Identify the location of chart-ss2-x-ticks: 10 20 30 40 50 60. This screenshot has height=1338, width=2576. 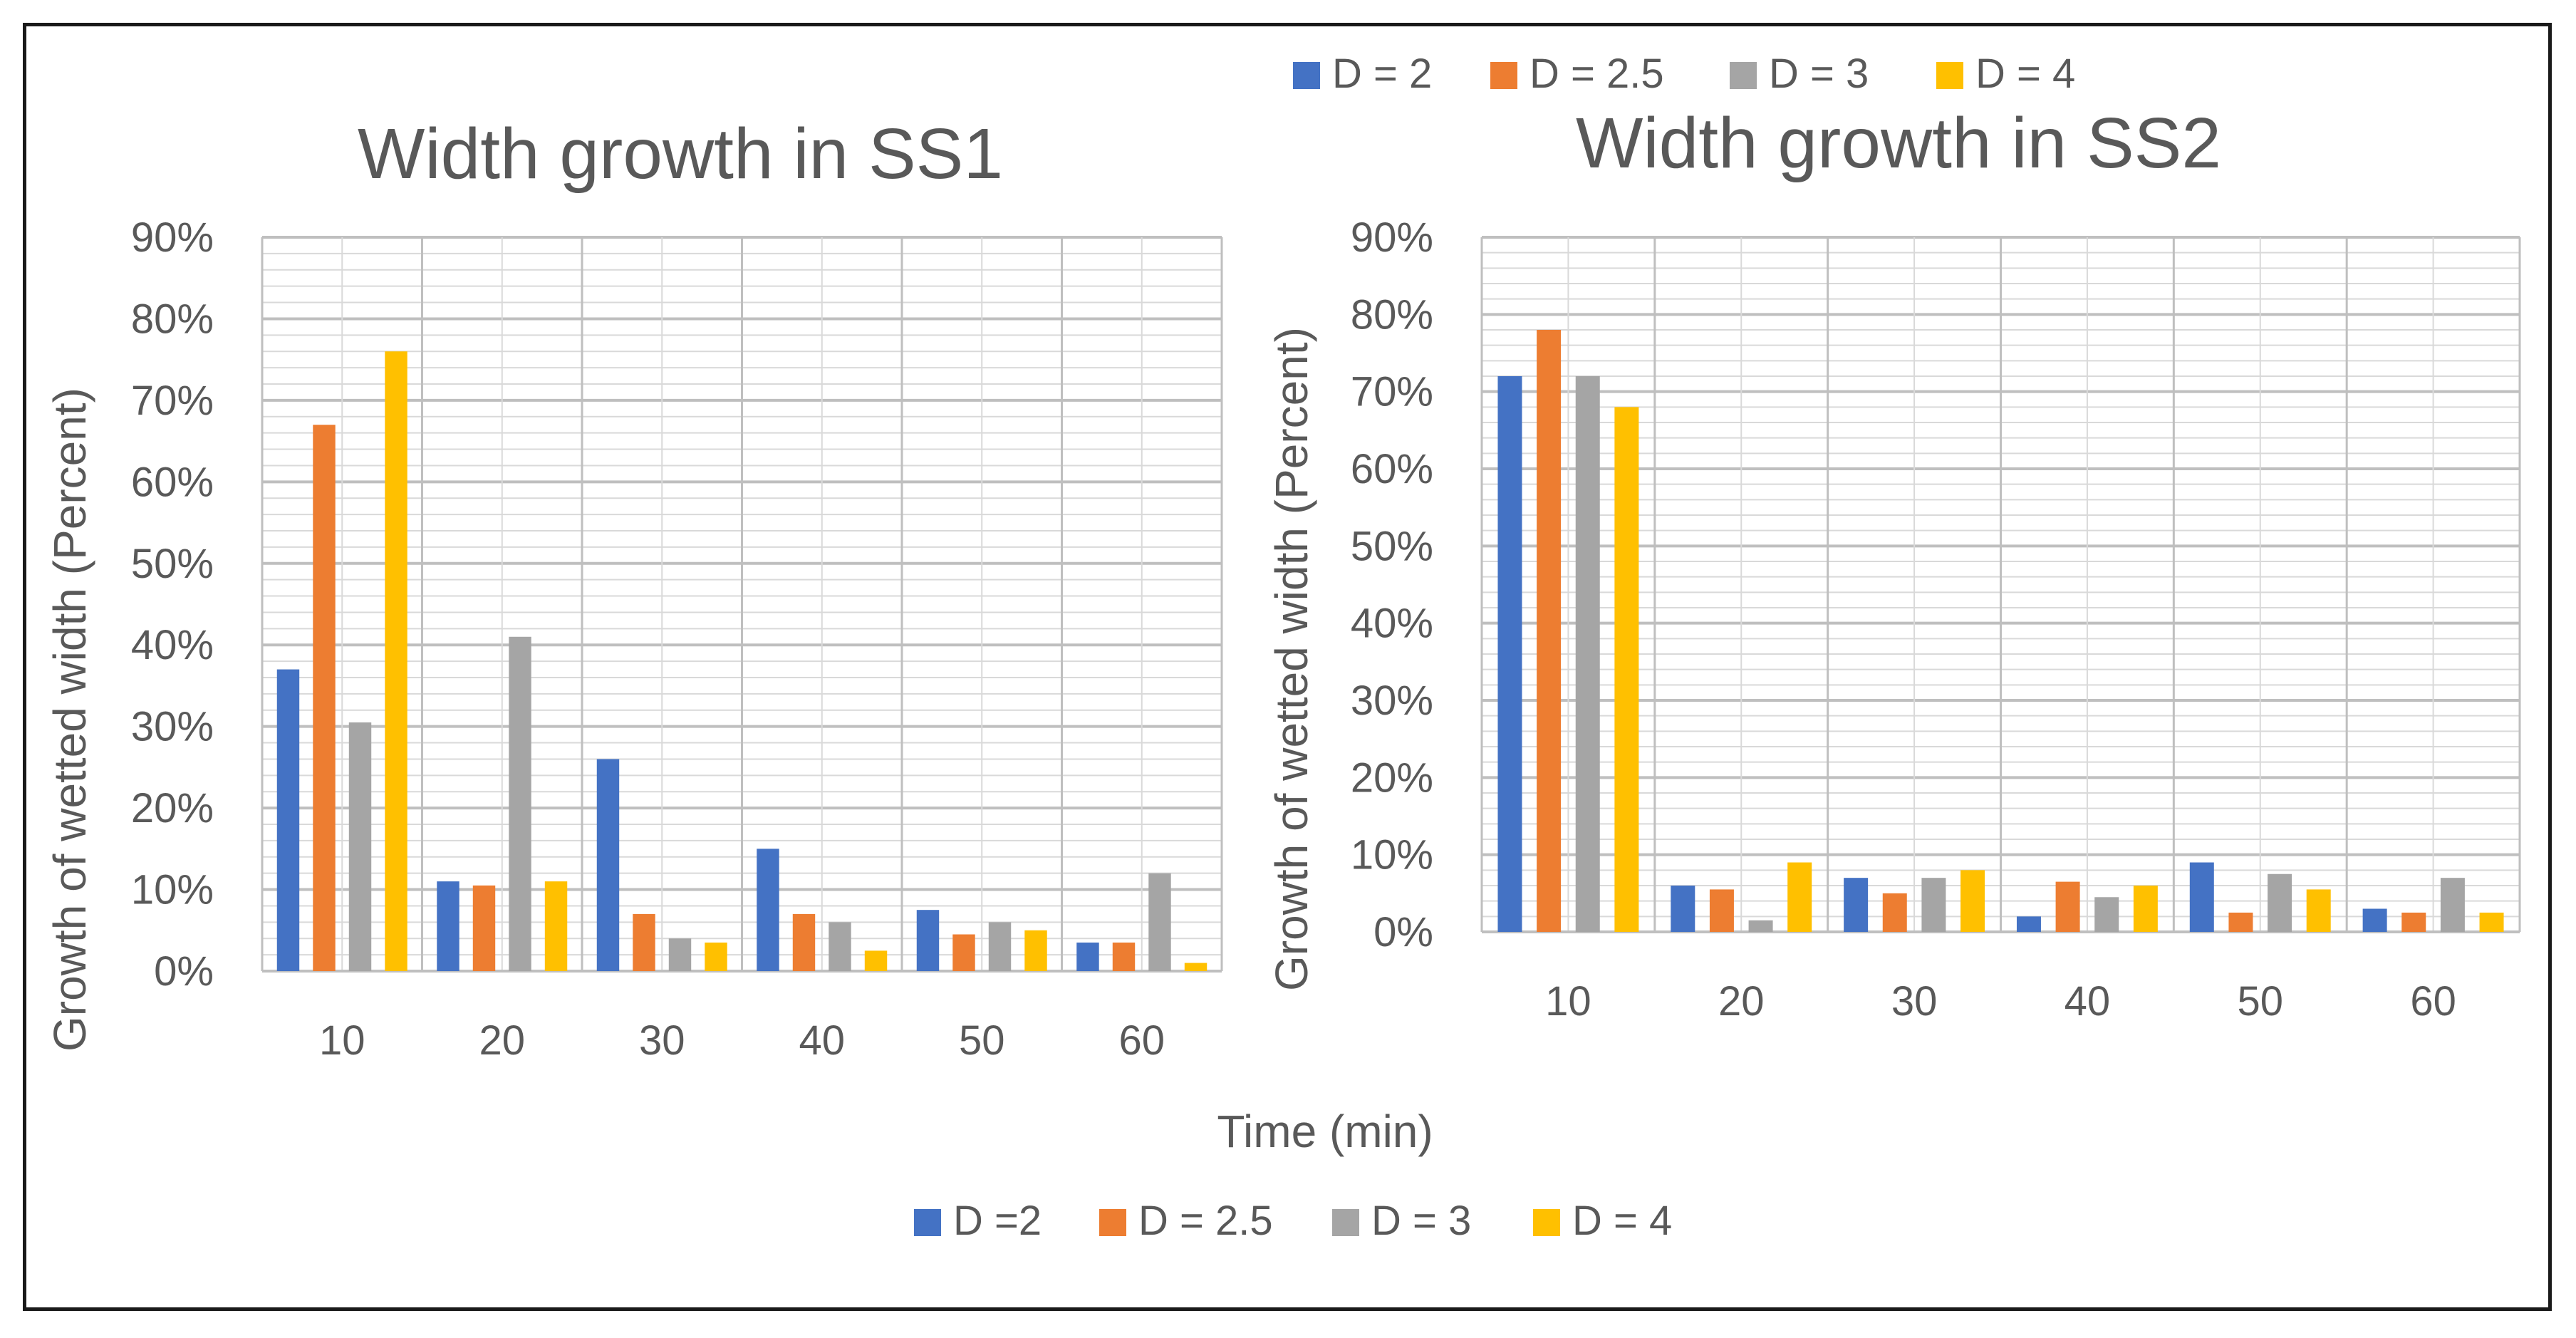
(2000, 1001).